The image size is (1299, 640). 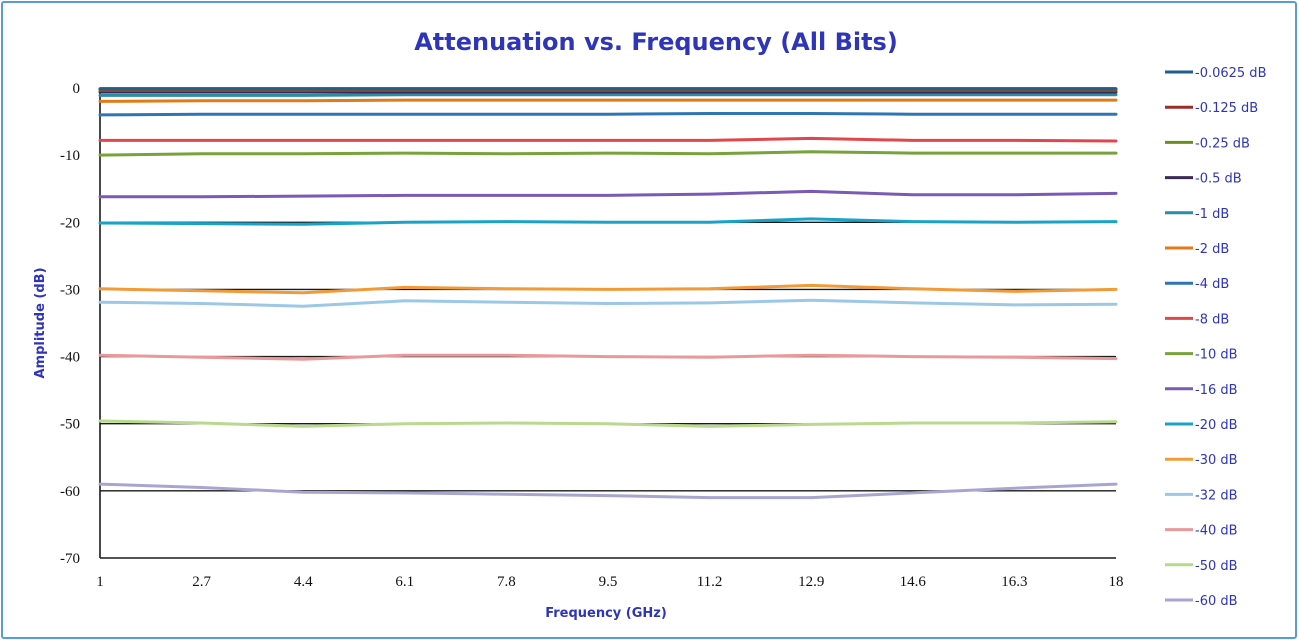 I want to click on x-tick-label: 1, so click(x=100, y=582).